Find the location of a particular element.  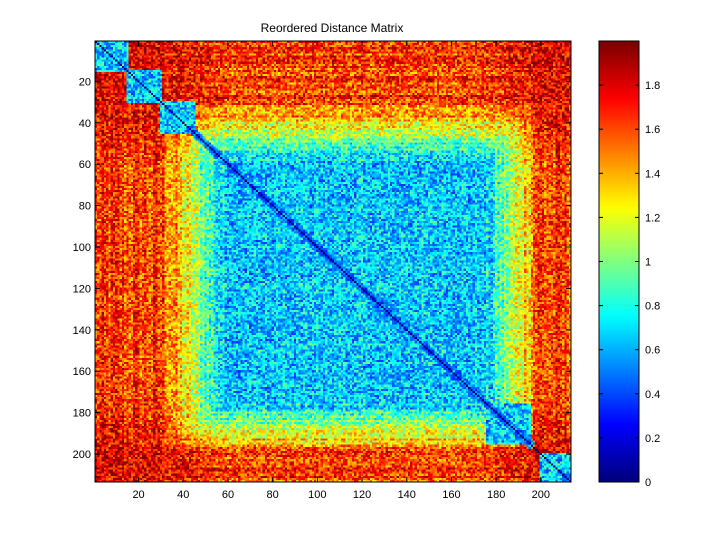

y-tick-label: 180 is located at coordinates (82, 414).